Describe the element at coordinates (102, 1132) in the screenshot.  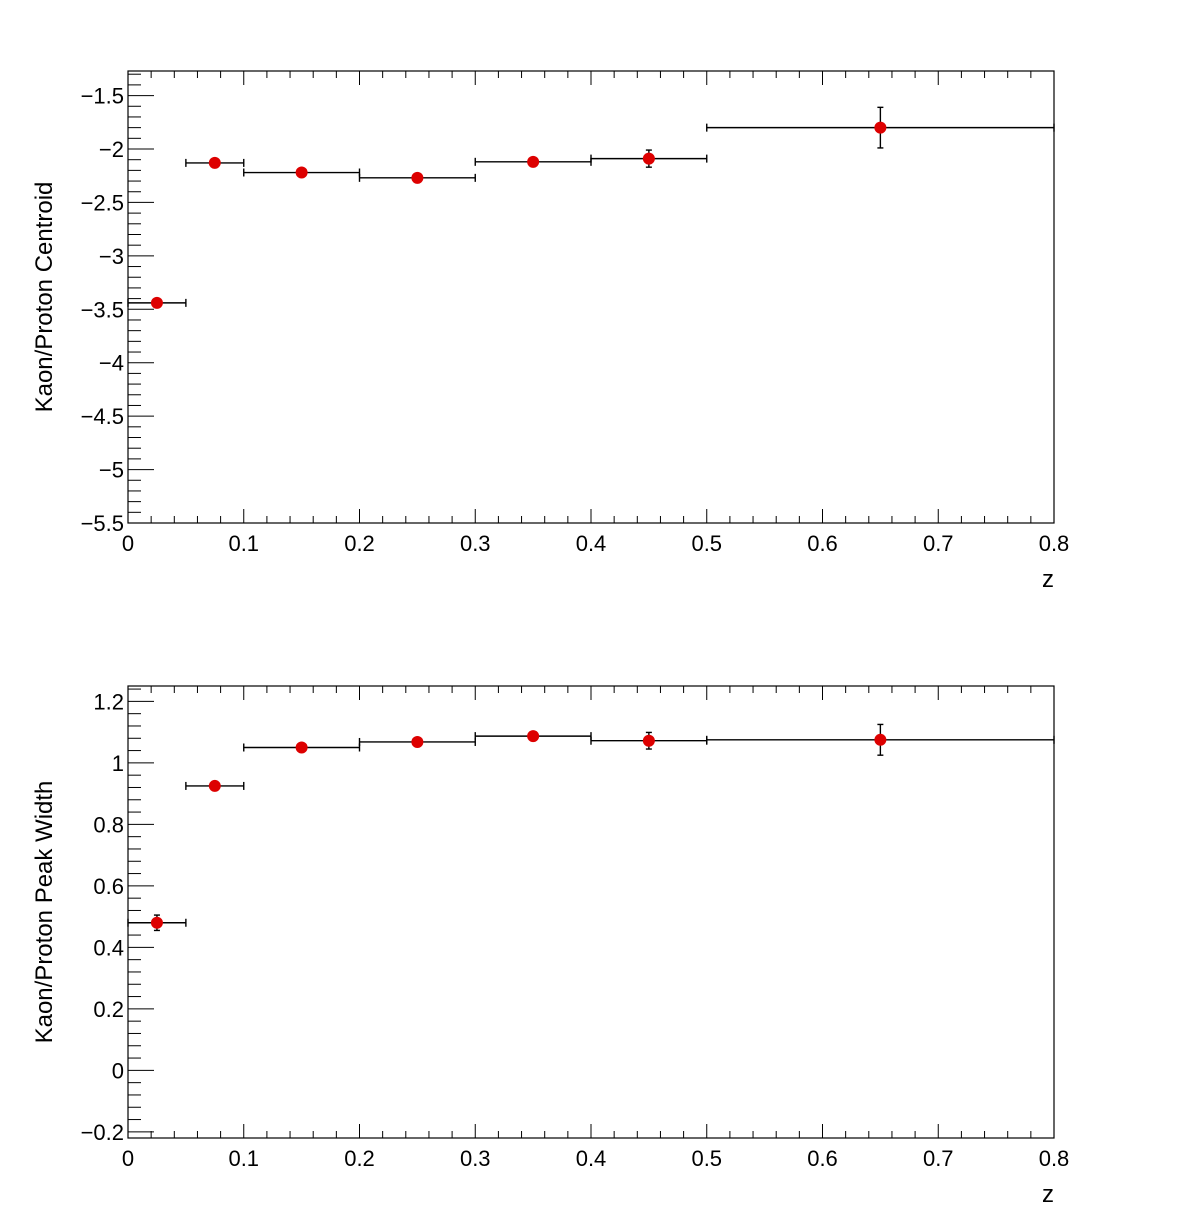
I see `y-tick-label: −0.2` at that location.